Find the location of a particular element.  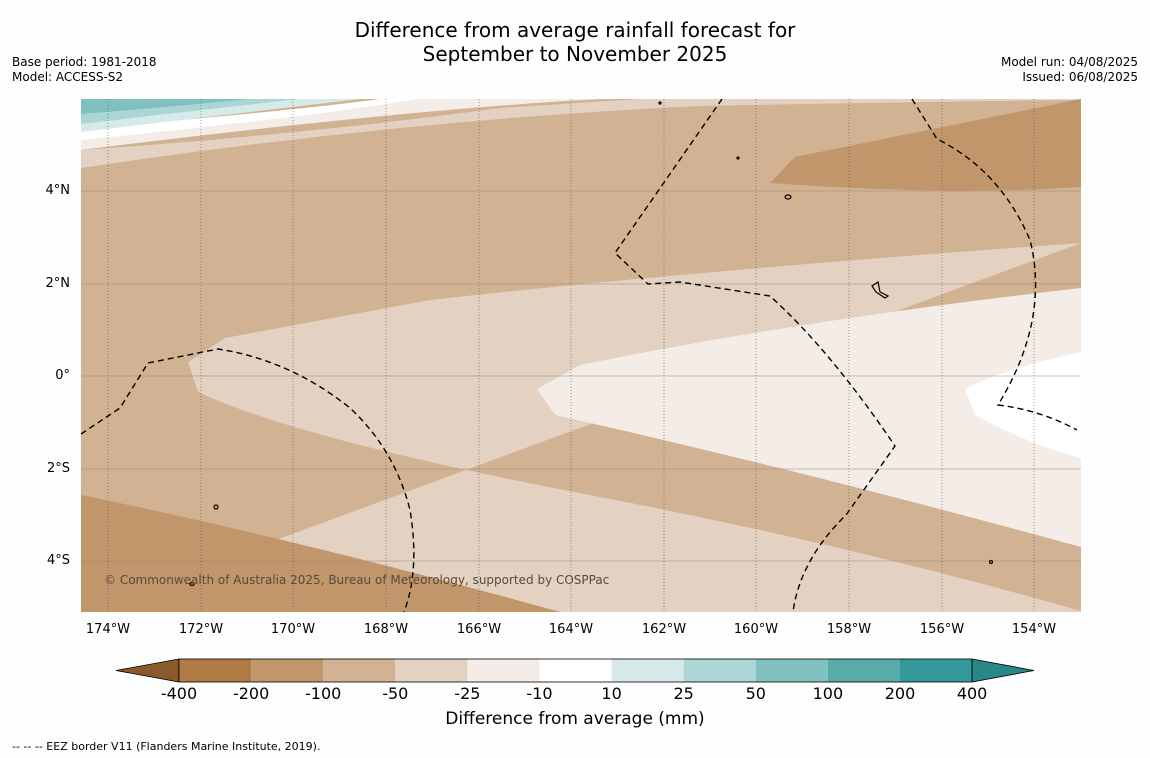

colorbar-extend-low is located at coordinates (147, 670).